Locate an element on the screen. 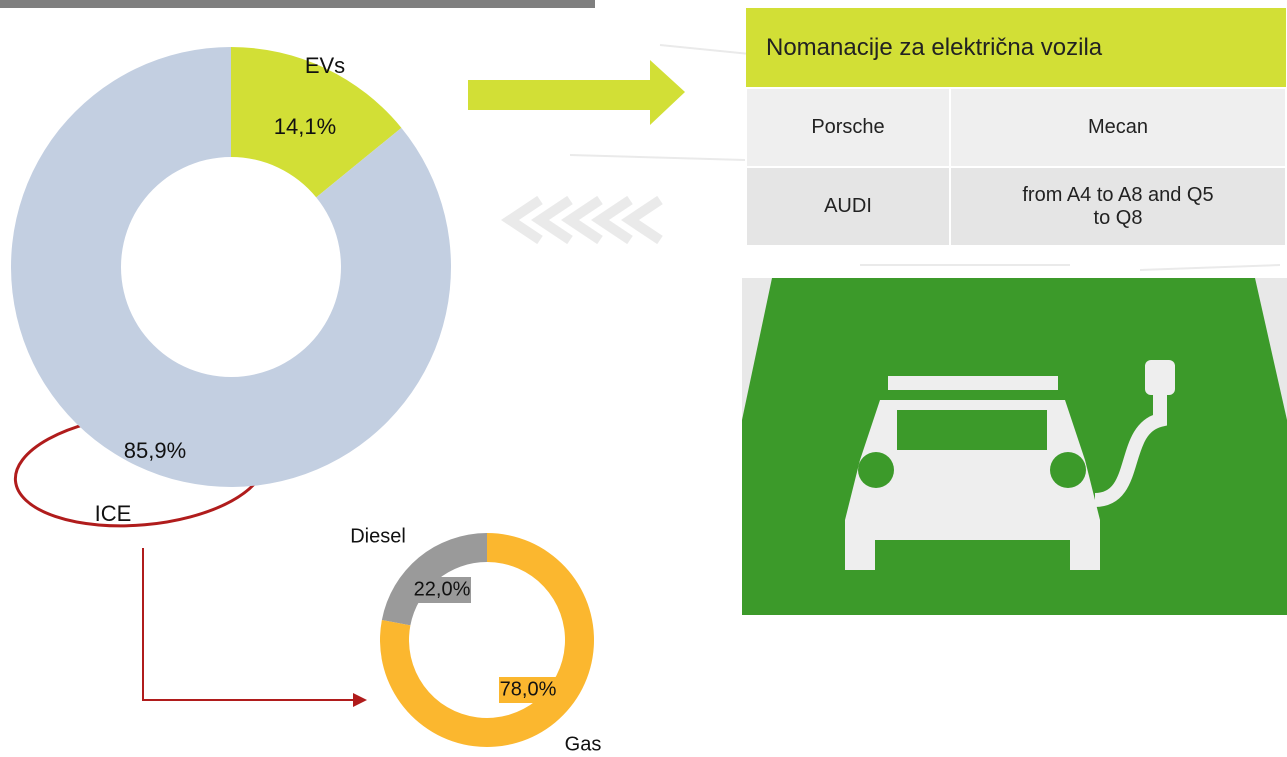  category-label: Gas is located at coordinates (583, 744).